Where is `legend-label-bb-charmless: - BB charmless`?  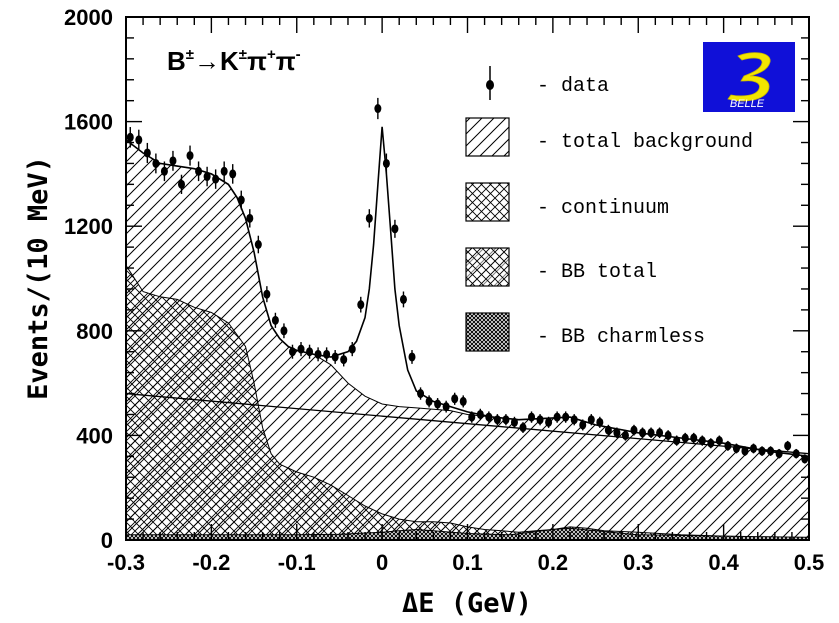 legend-label-bb-charmless: - BB charmless is located at coordinates (621, 337).